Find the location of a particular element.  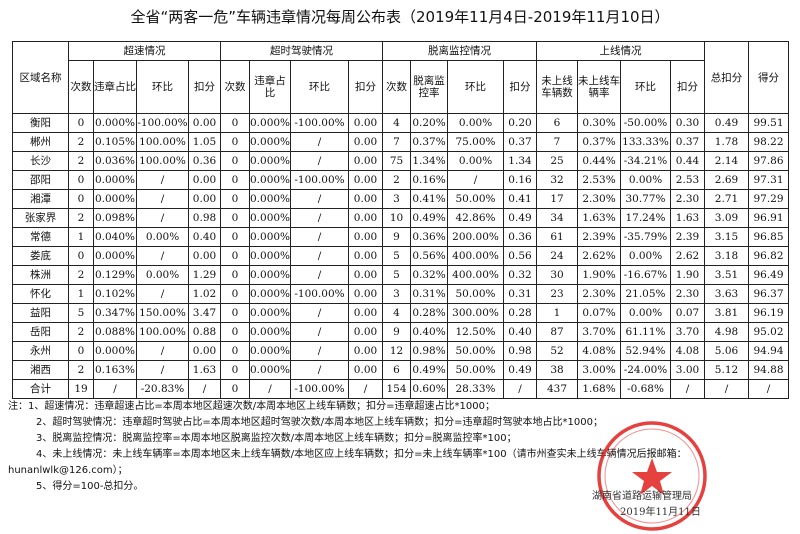

table-cell: 97.31 is located at coordinates (768, 180).